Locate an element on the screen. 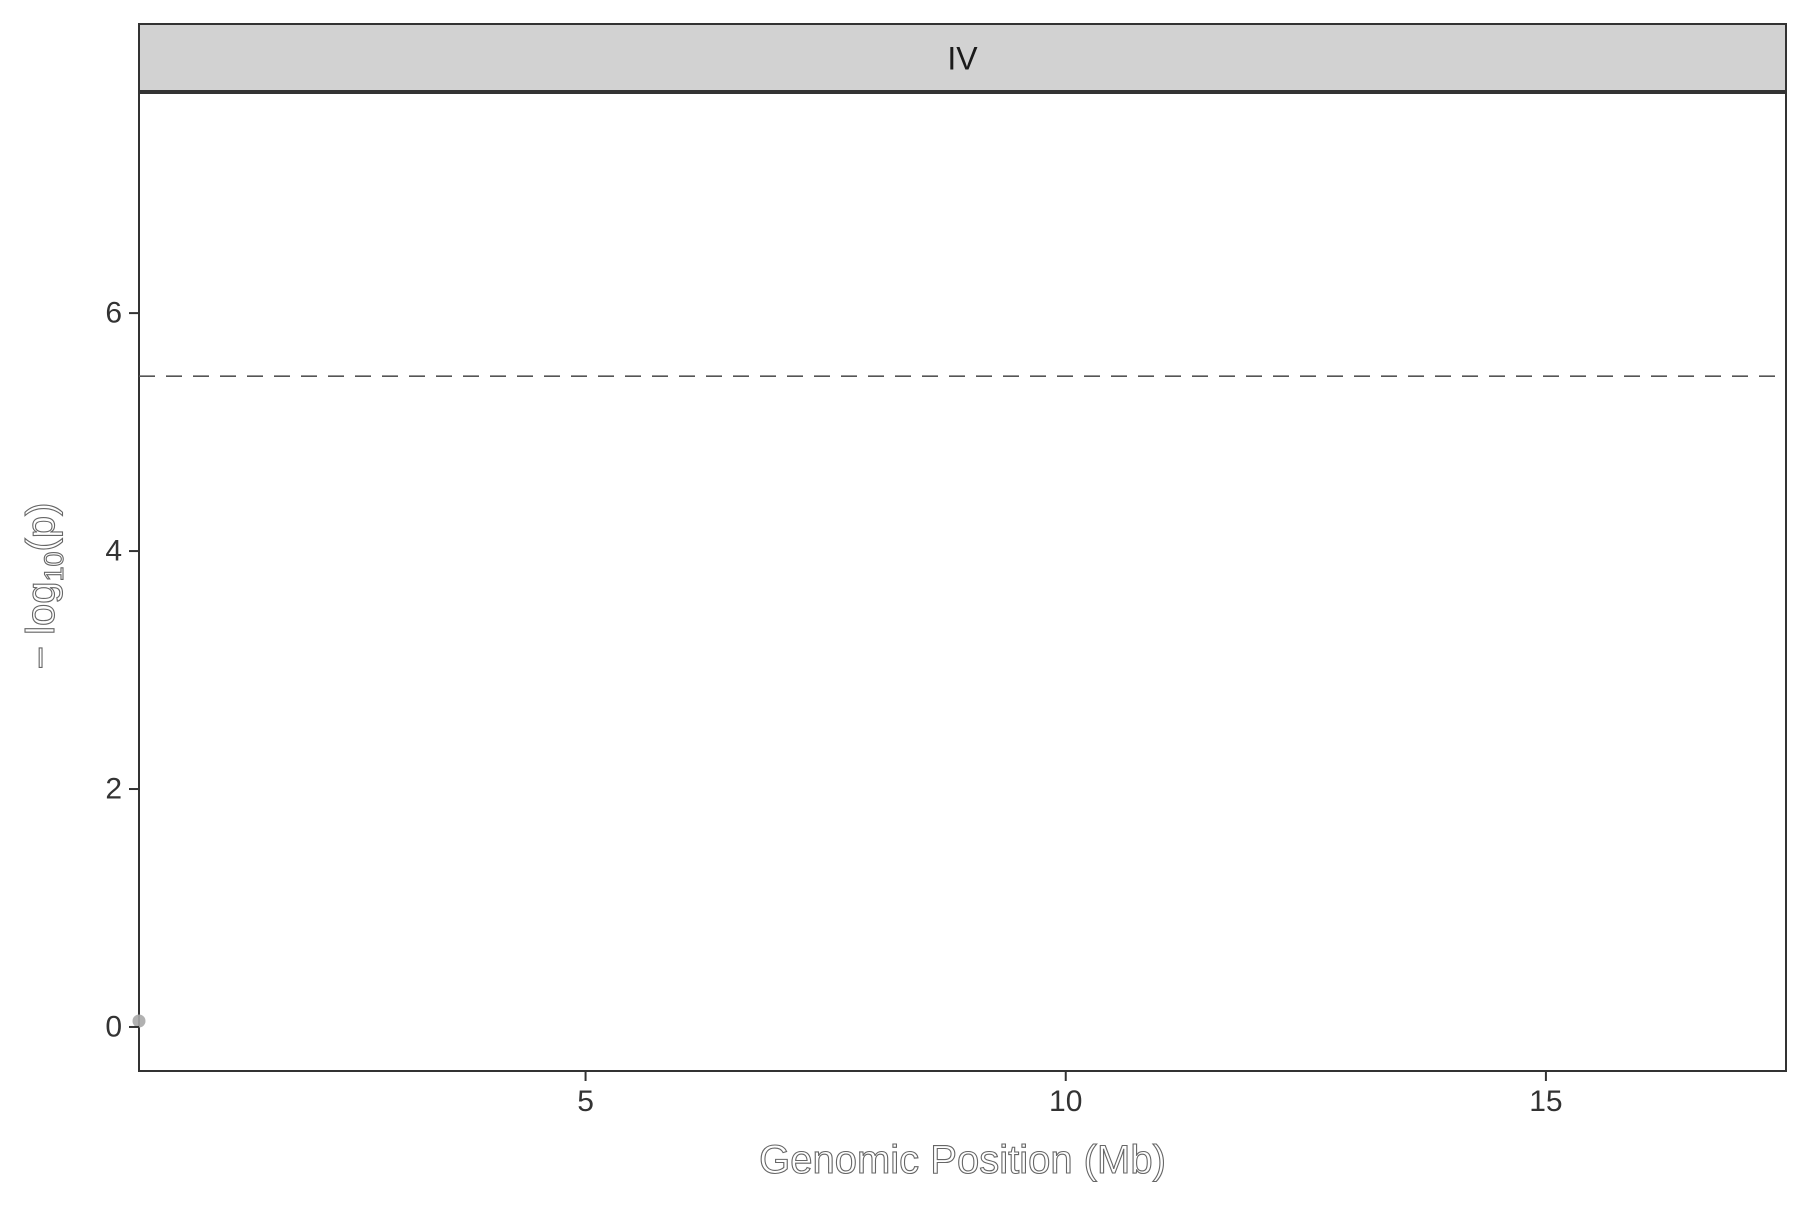 The height and width of the screenshot is (1205, 1800). y-tick-label: 0 is located at coordinates (113, 1026).